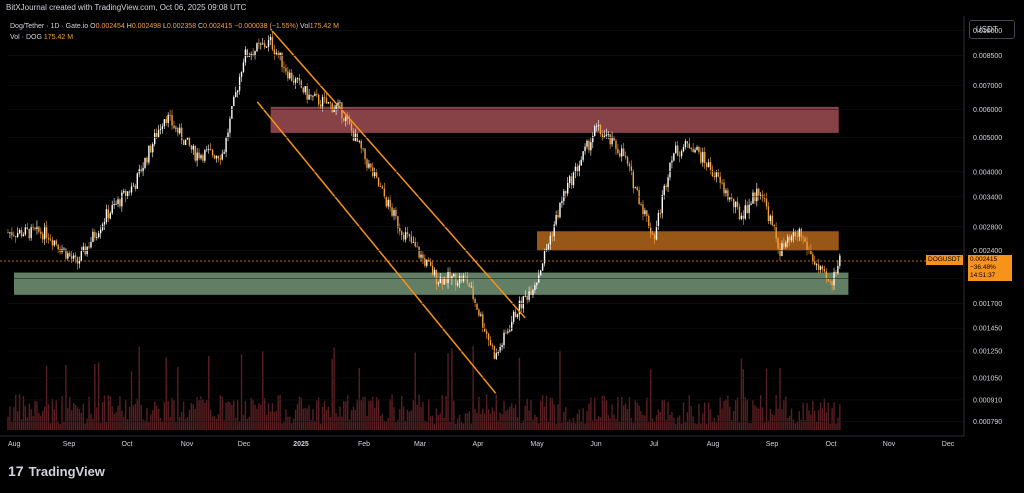 The height and width of the screenshot is (493, 1024). I want to click on last-price-box: 0.002415 −36.48% 14:51:37, so click(990, 268).